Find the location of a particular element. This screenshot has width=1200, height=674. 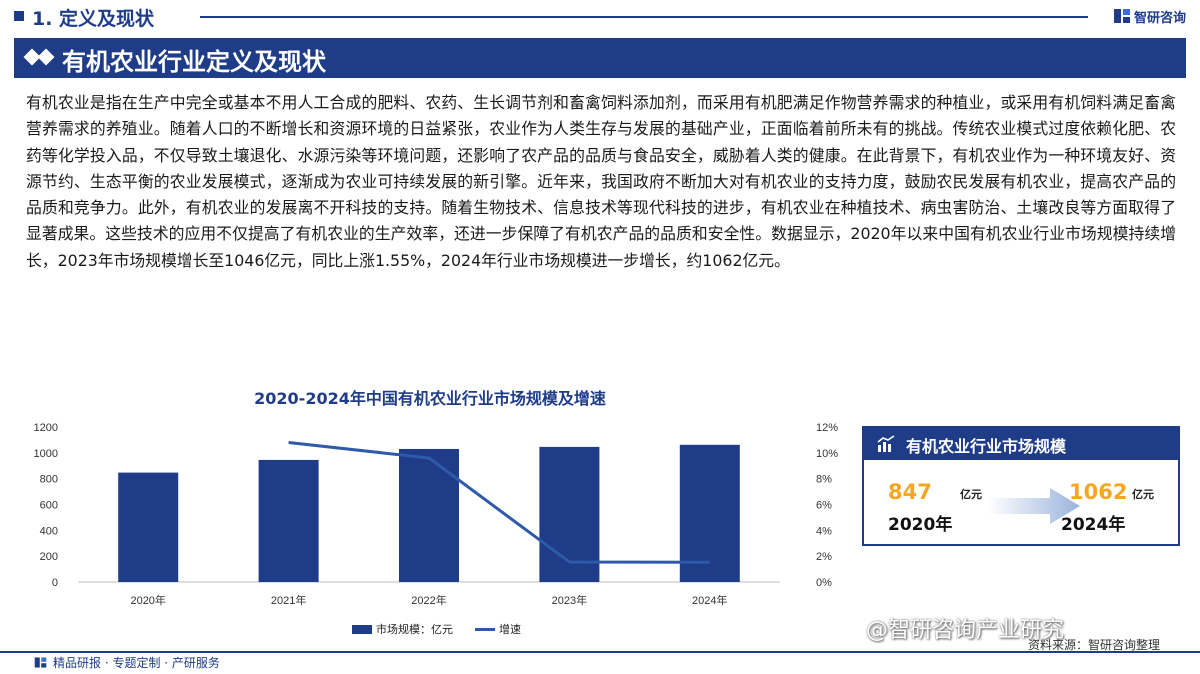

card-header: 有机农业行业市场规模 is located at coordinates (1021, 444).